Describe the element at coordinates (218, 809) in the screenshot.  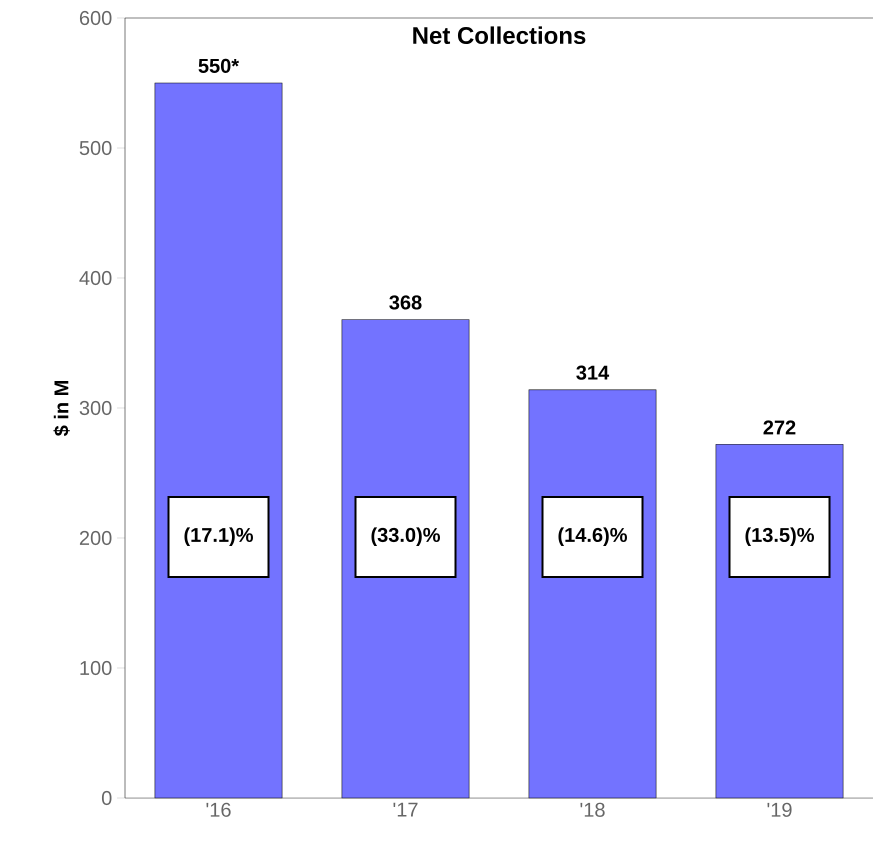
I see `x-tick-label: '16` at that location.